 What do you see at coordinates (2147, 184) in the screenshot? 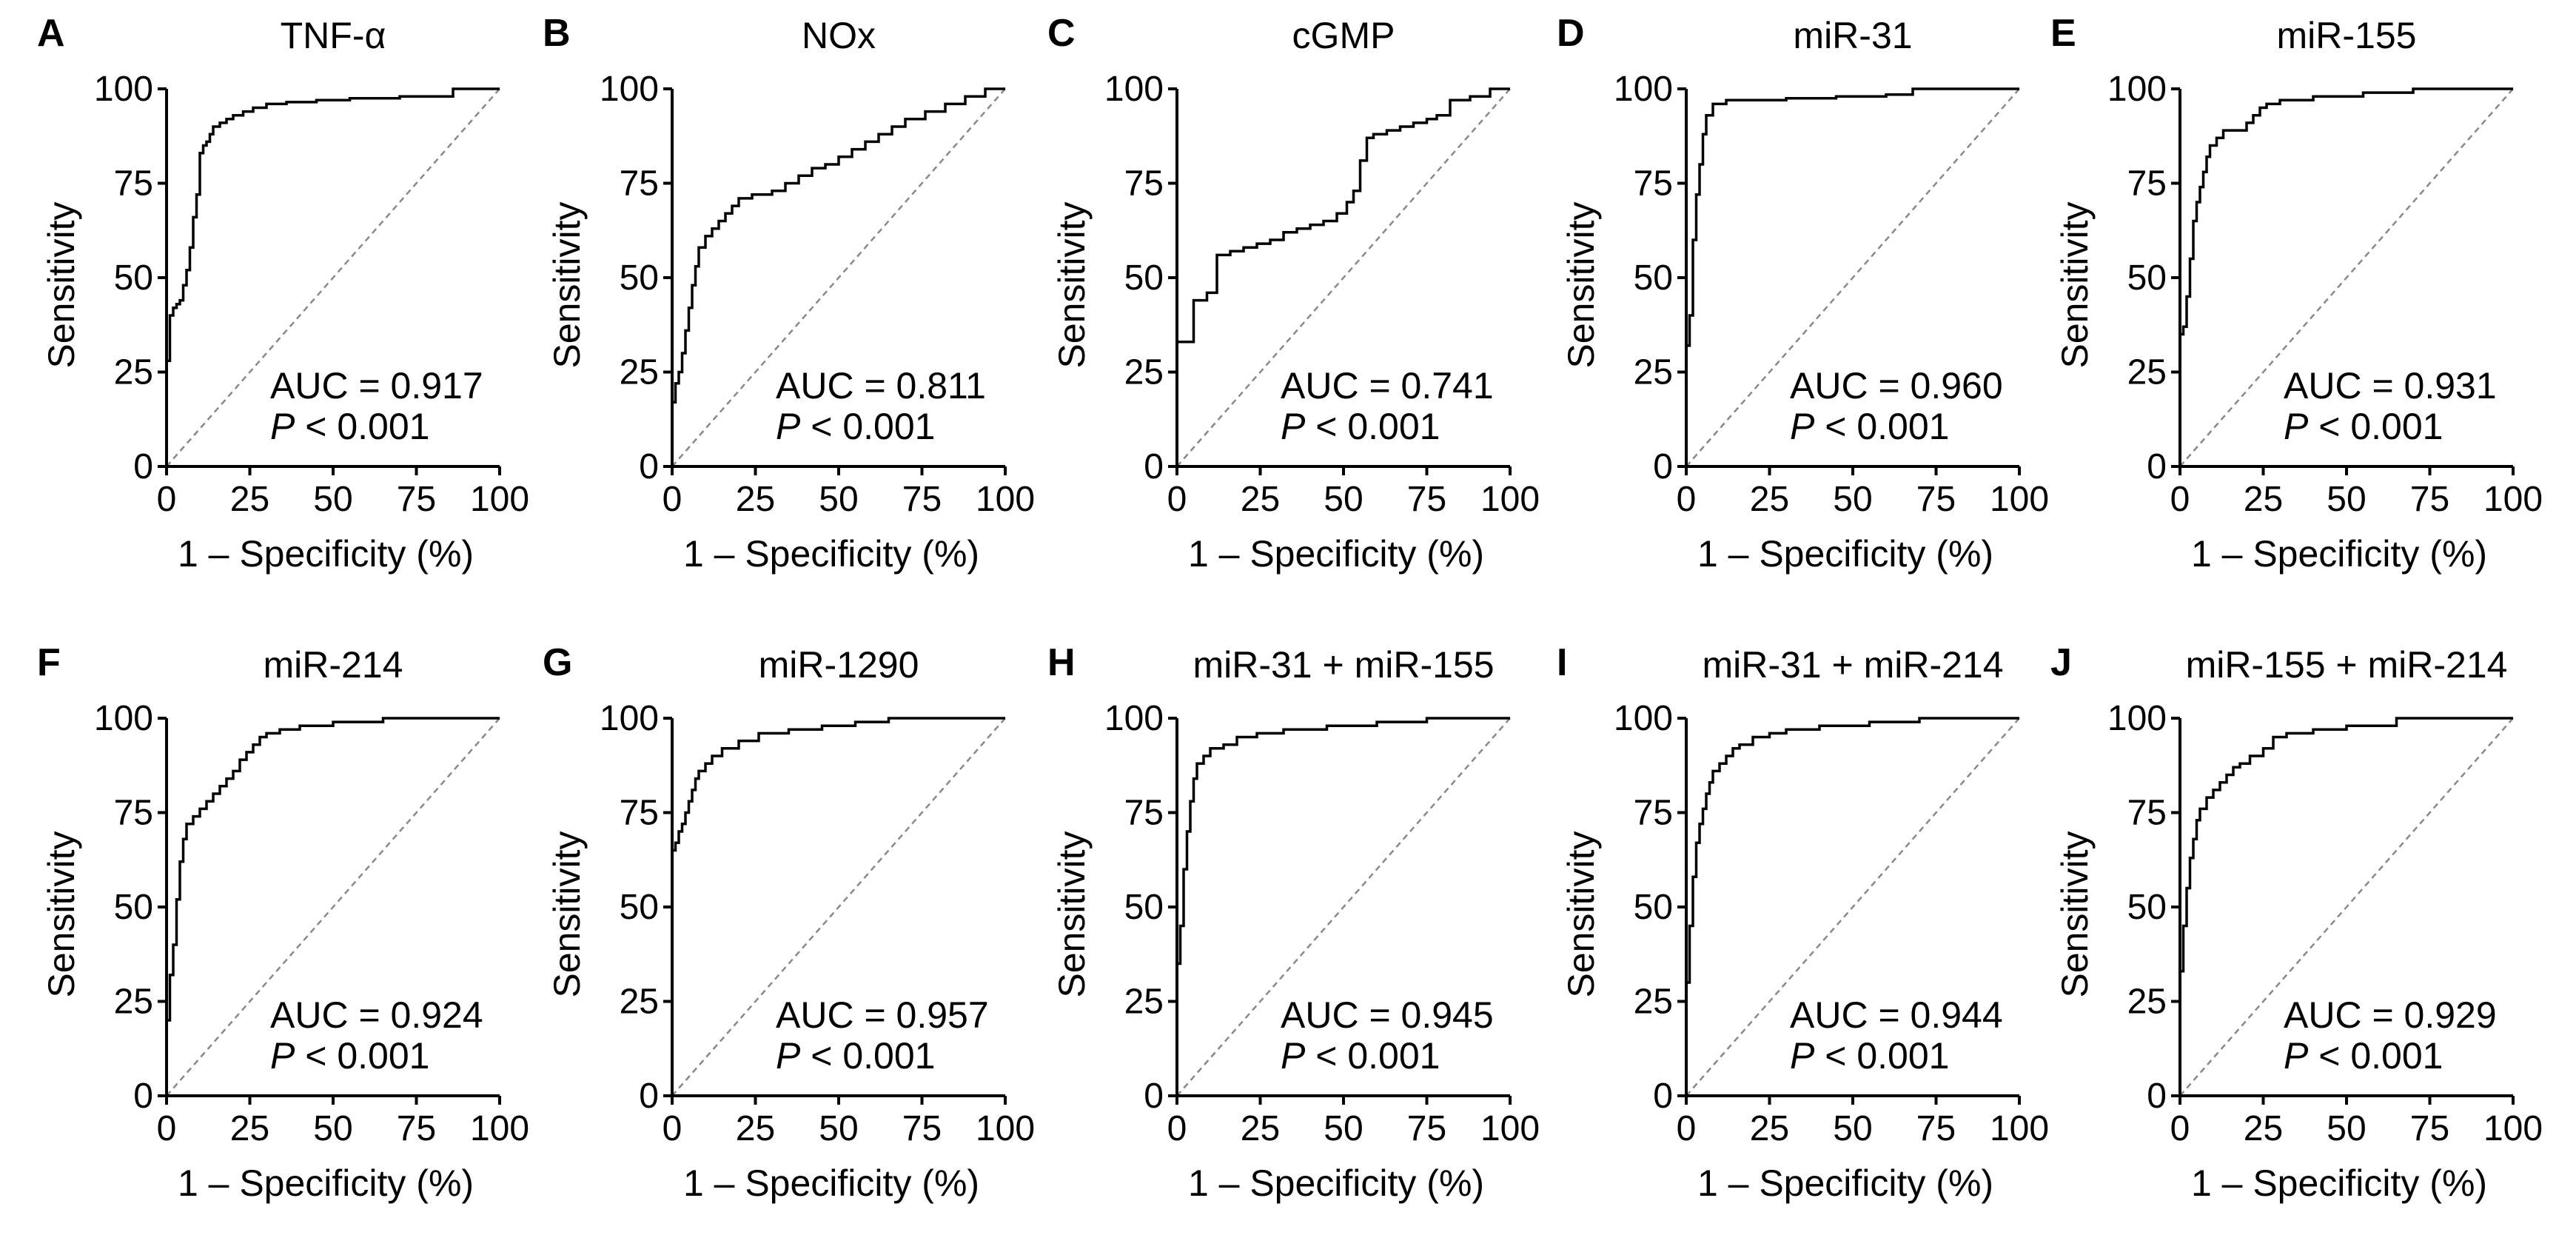
I see `y-tick-label-e-75: 75` at bounding box center [2147, 184].